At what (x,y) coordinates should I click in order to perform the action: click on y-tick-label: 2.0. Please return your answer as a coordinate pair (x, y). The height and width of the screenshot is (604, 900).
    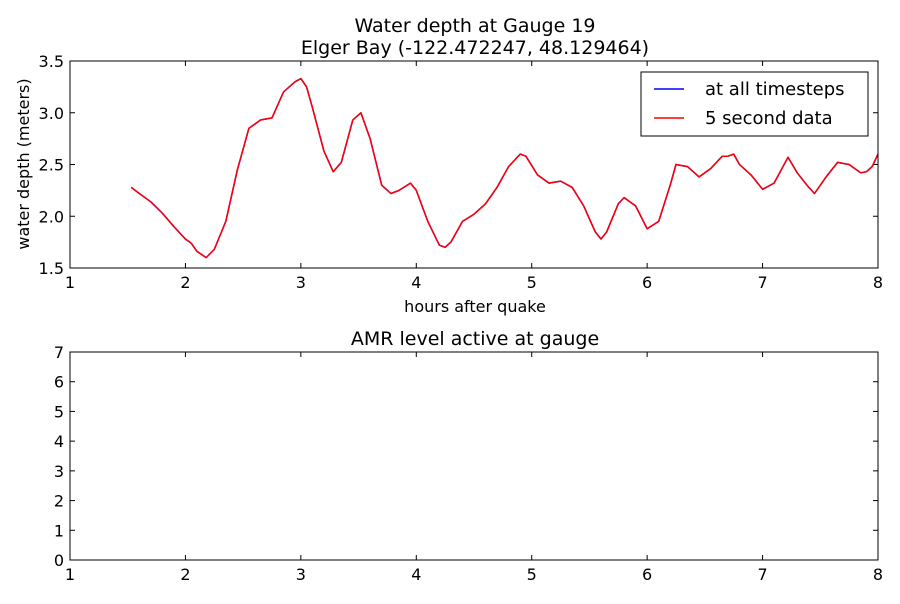
    Looking at the image, I should click on (51, 216).